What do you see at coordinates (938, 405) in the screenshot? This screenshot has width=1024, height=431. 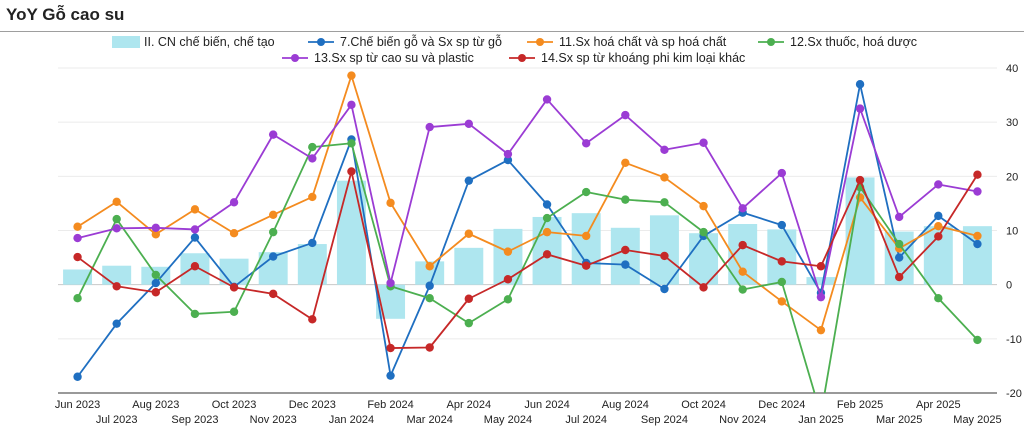 I see `x-tick-label: Apr 2025` at bounding box center [938, 405].